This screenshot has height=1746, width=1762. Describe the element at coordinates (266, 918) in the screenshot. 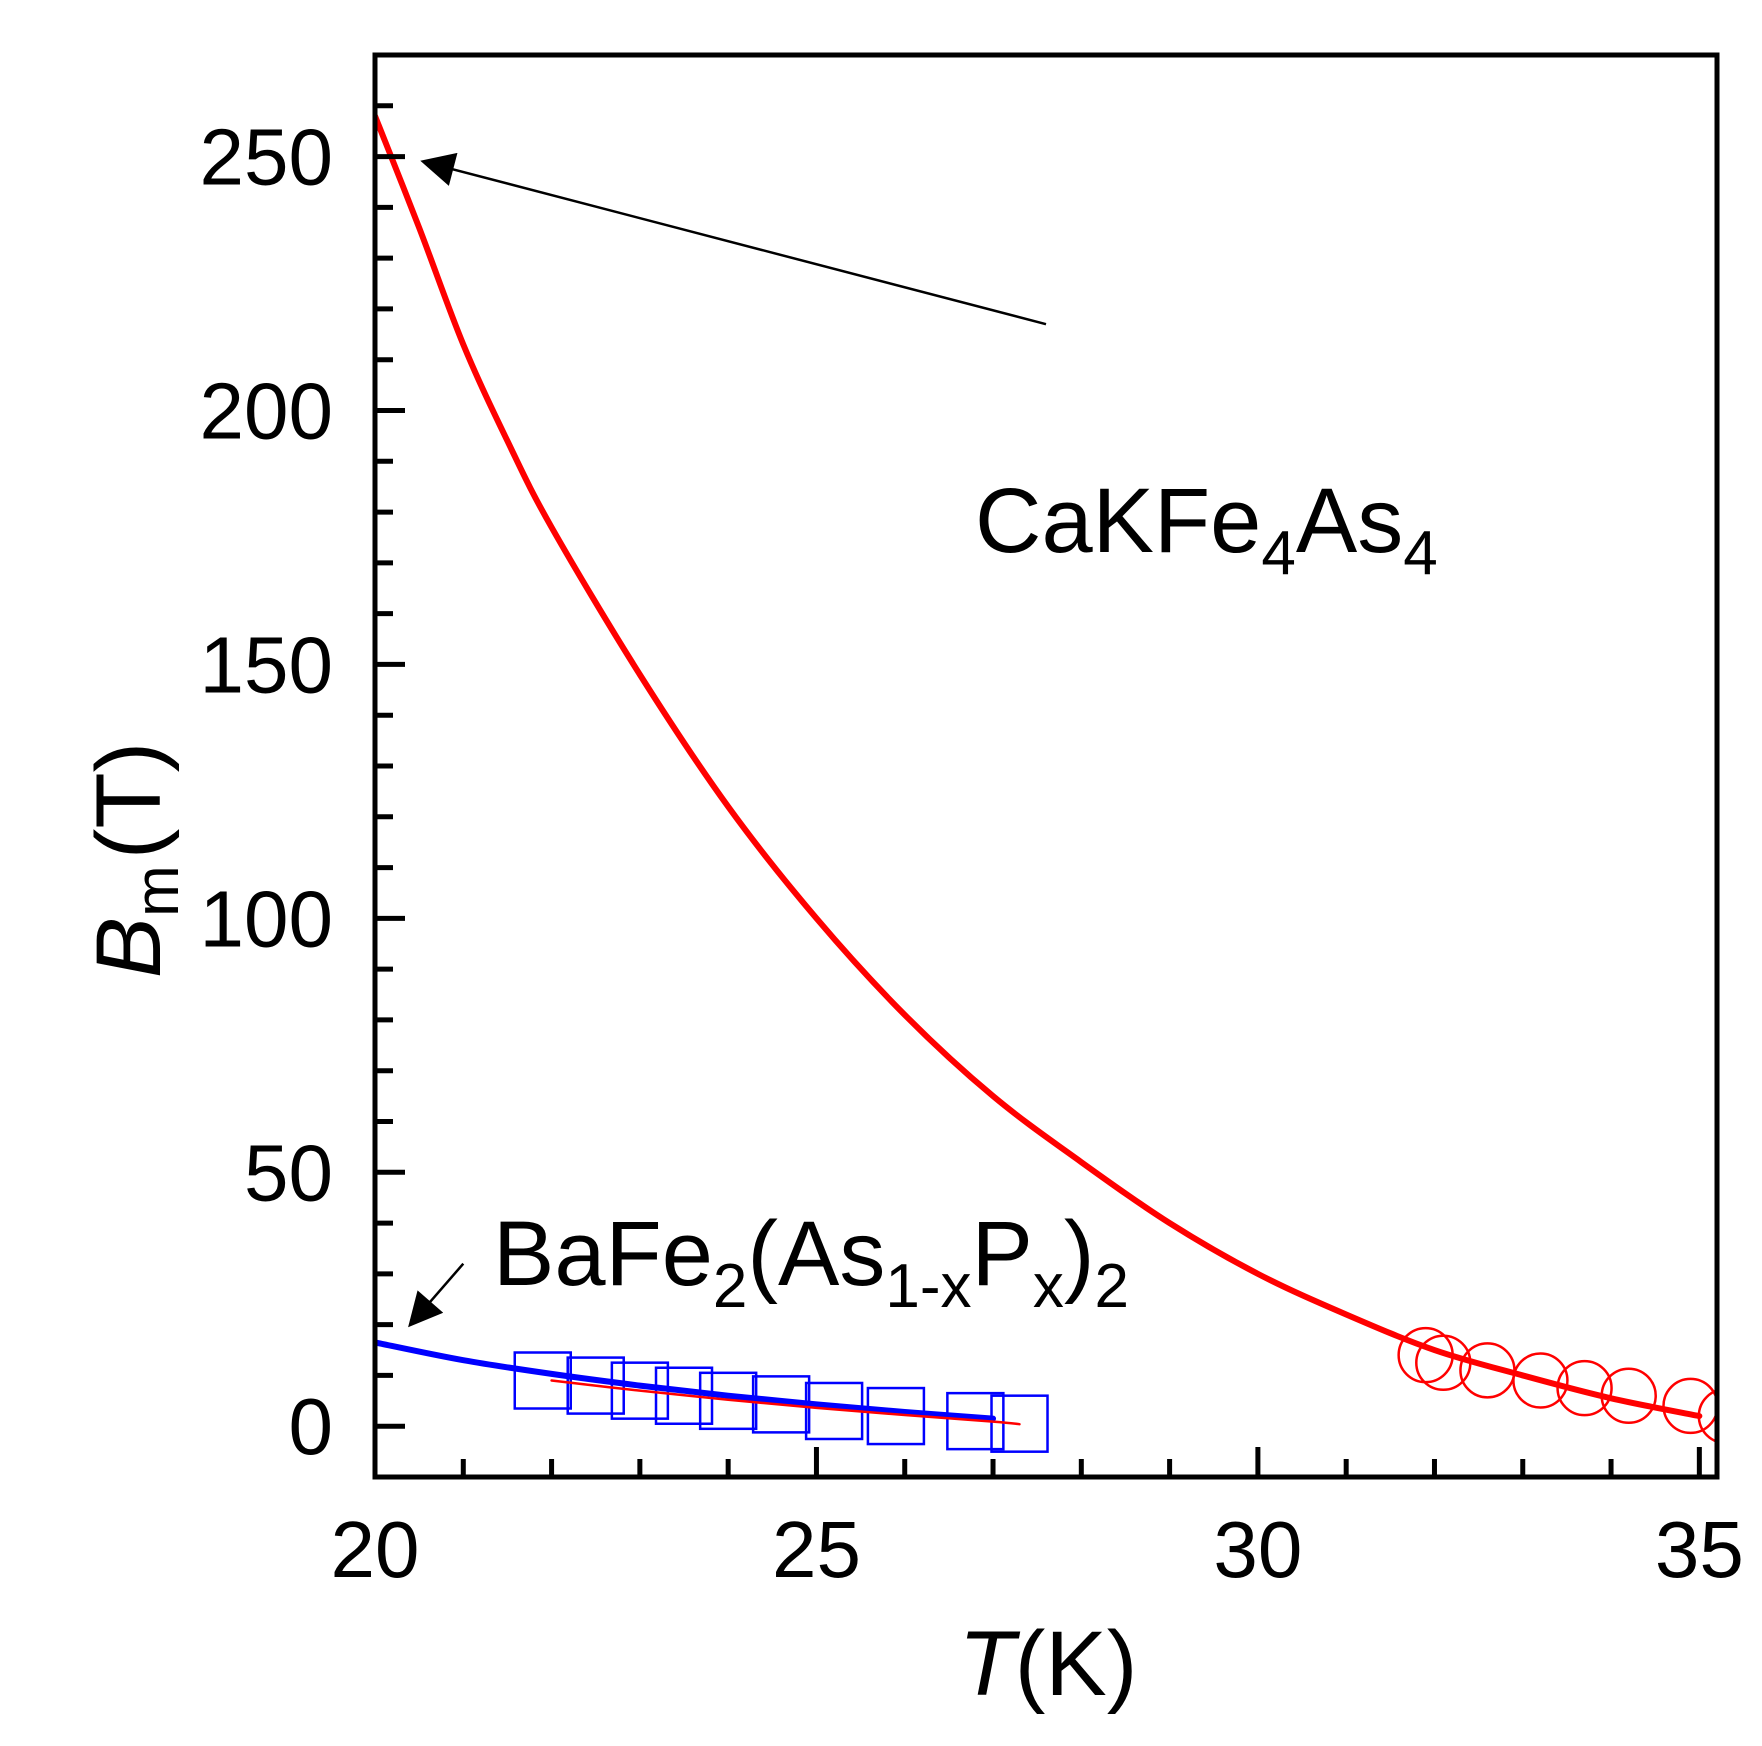

I see `y-tick-label: 100` at that location.